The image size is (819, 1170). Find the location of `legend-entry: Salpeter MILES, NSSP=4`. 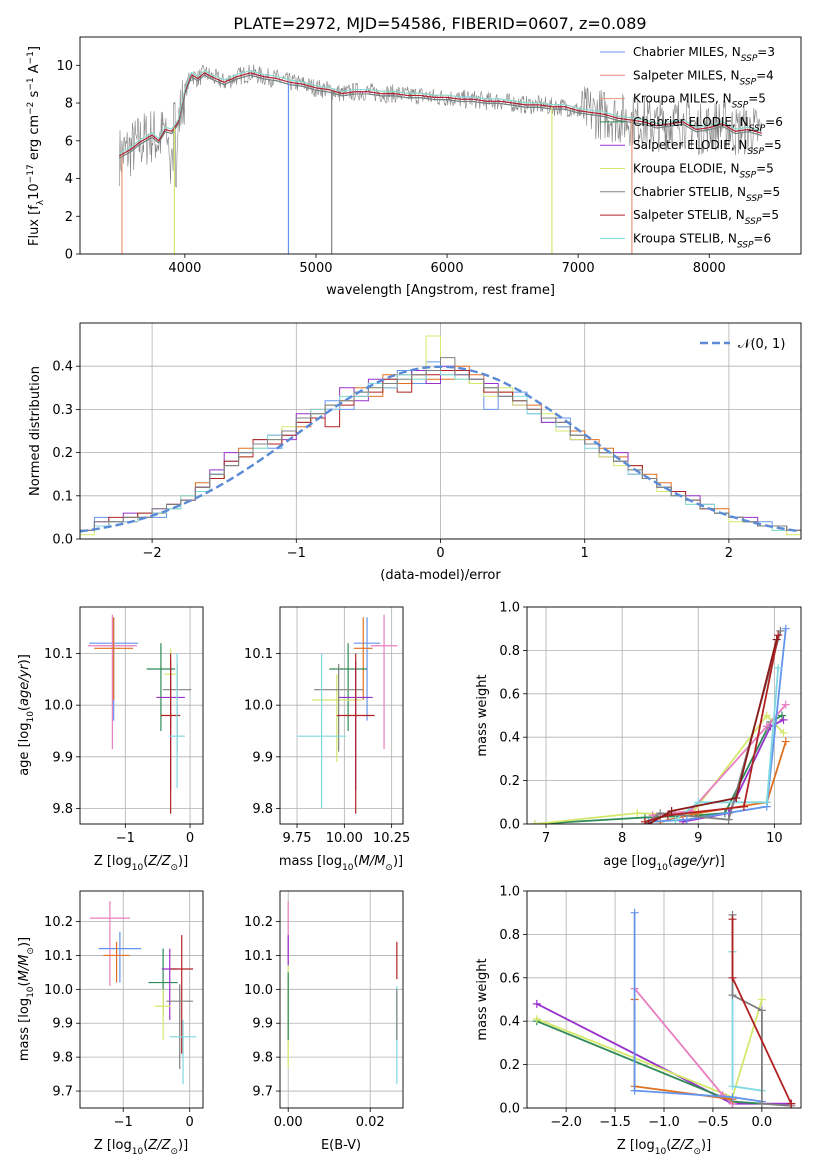

legend-entry: Salpeter MILES, NSSP=4 is located at coordinates (703, 77).